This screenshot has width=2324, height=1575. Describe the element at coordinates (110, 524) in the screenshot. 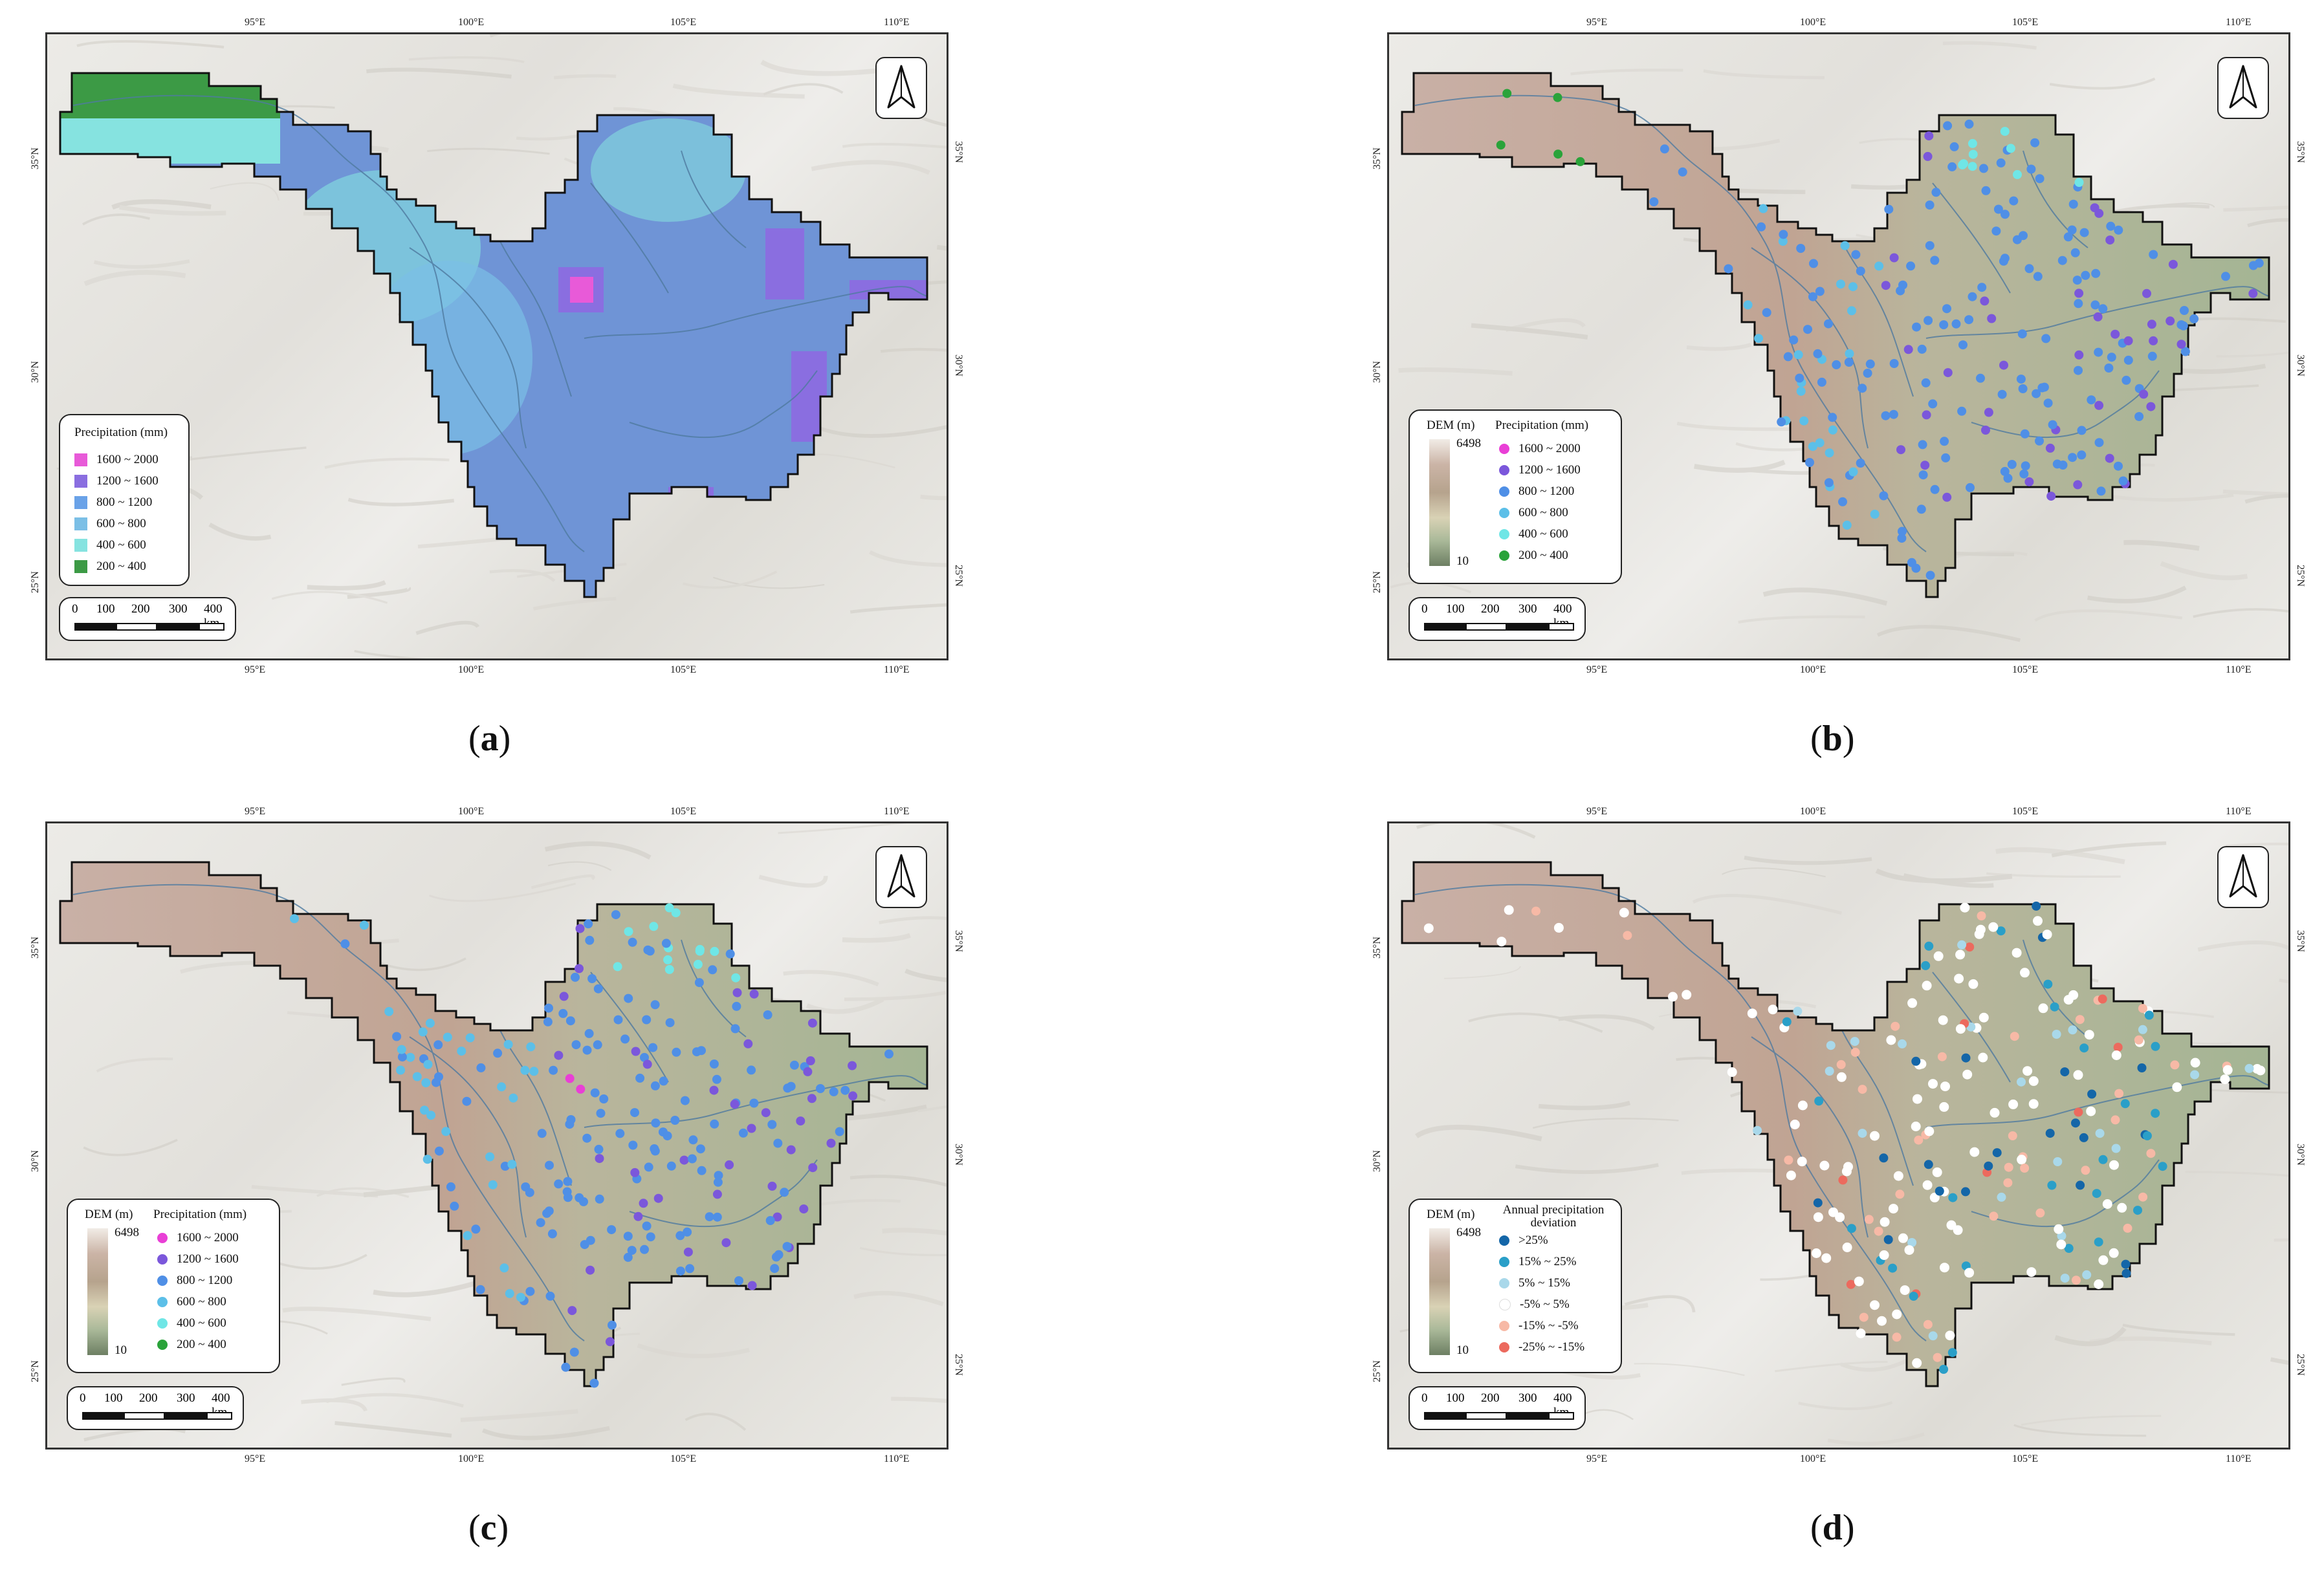

I see `legend-item: 600 ~ 800` at that location.